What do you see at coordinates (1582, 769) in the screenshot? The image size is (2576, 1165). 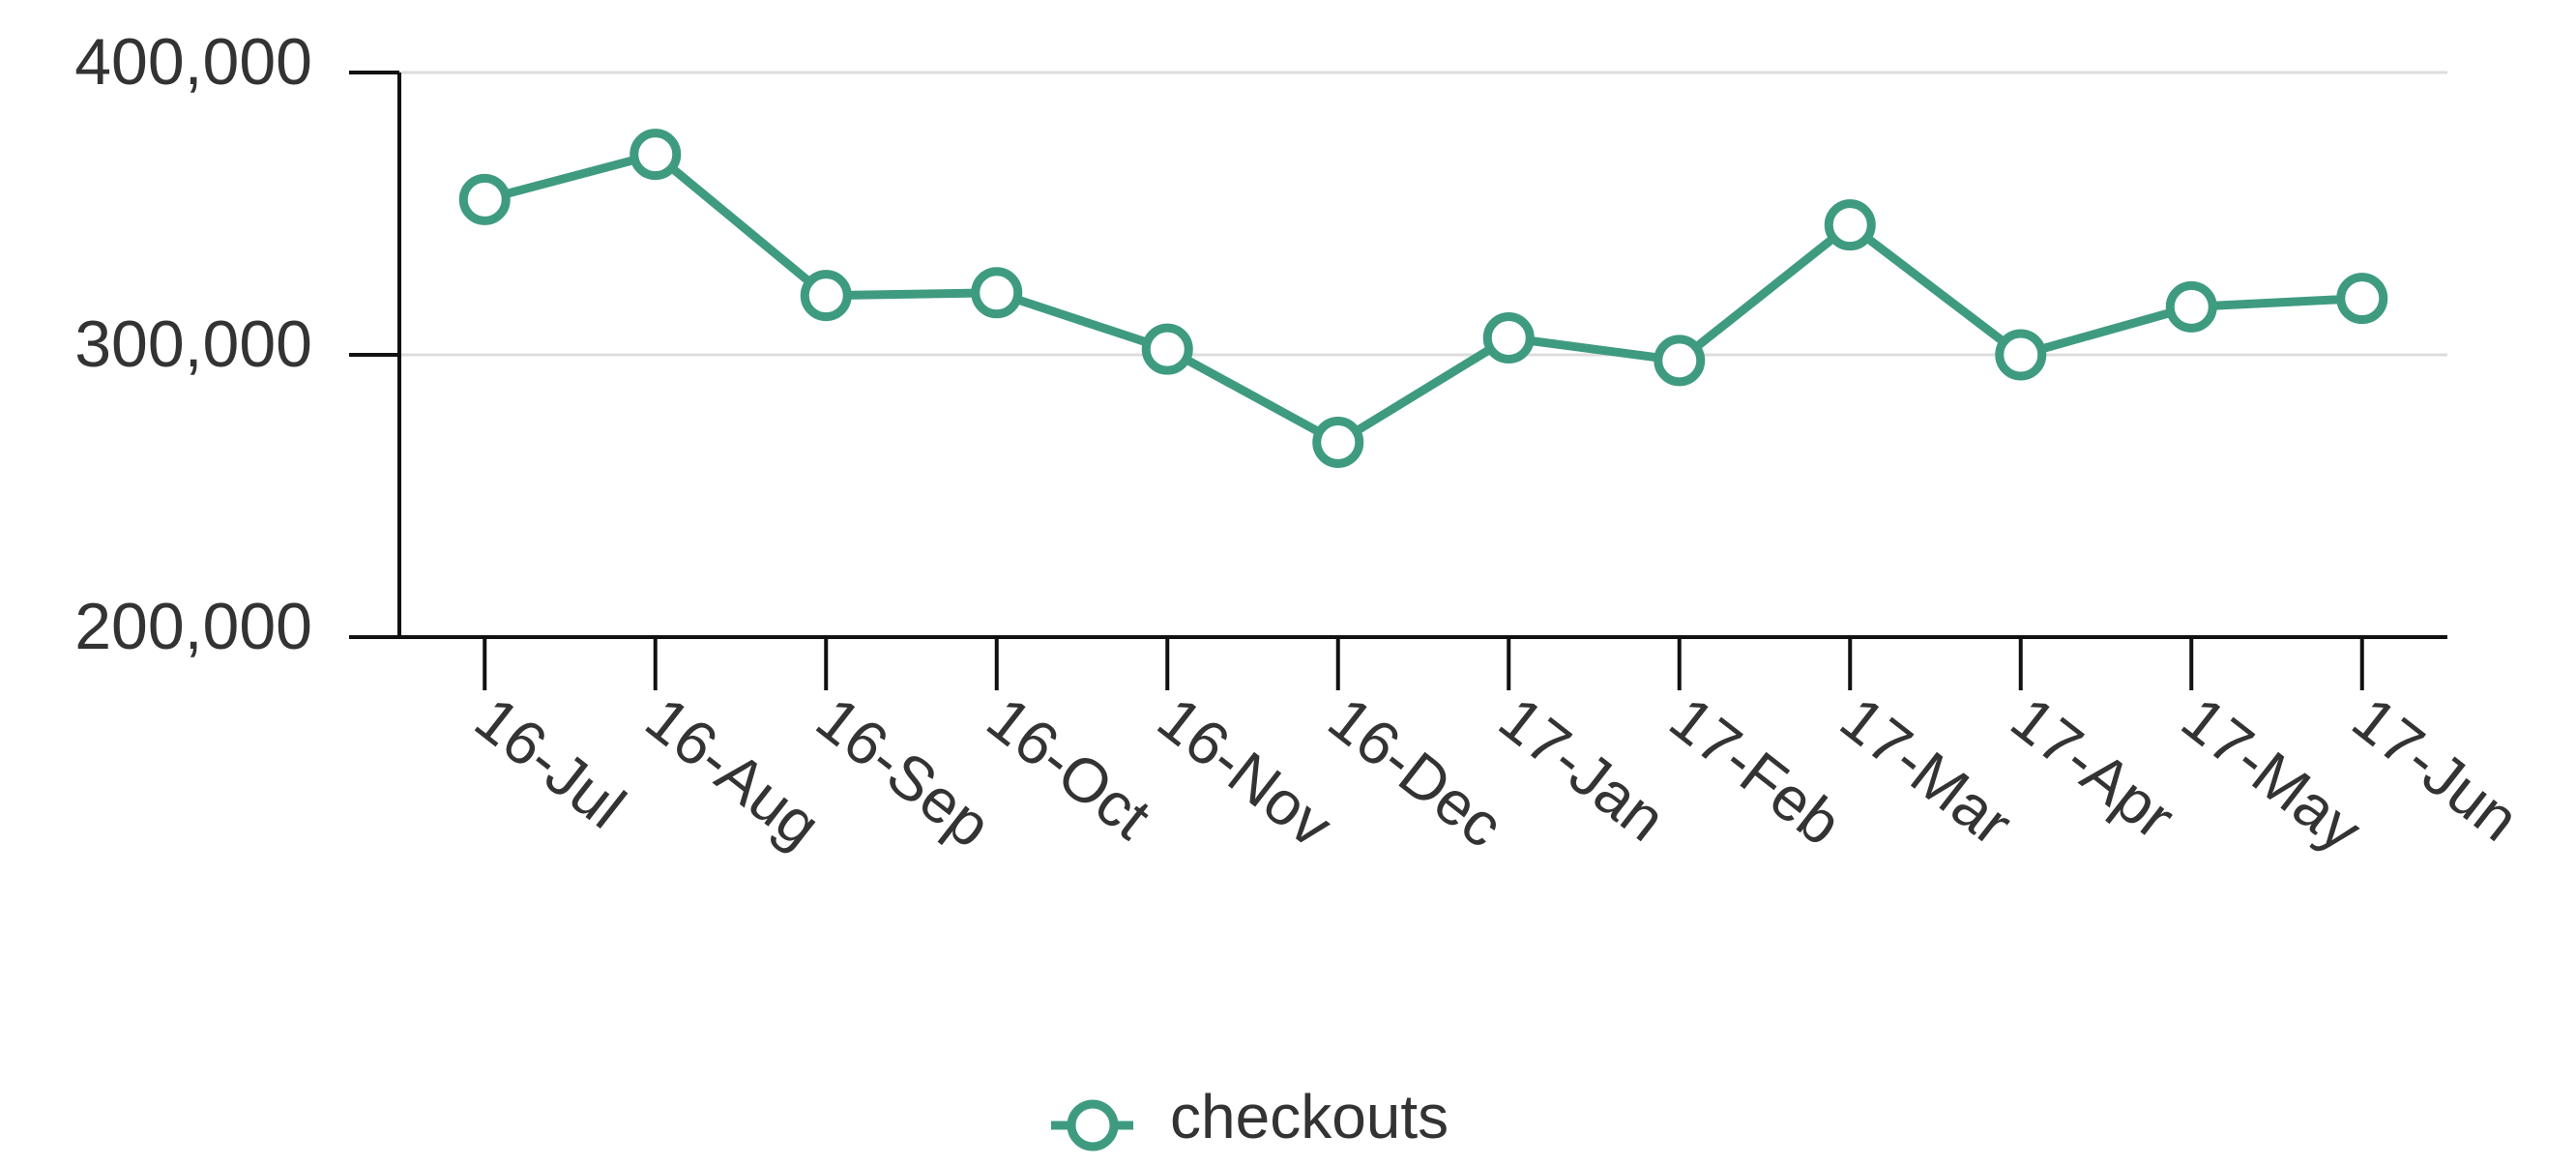 I see `x-tick-label: 17-Jan` at bounding box center [1582, 769].